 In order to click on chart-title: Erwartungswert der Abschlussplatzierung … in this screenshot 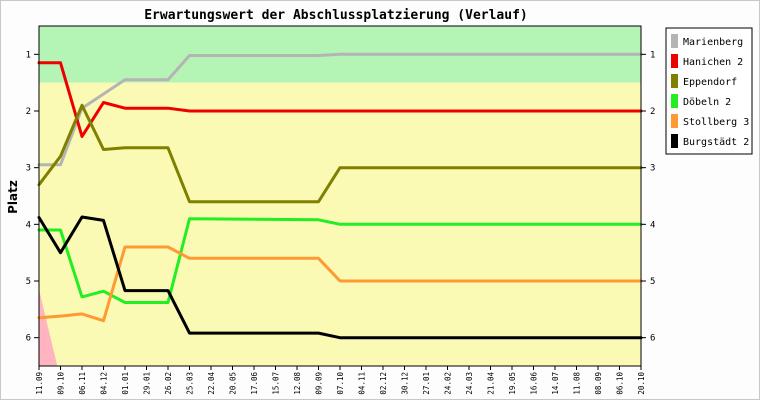, I will do `click(336, 15)`.